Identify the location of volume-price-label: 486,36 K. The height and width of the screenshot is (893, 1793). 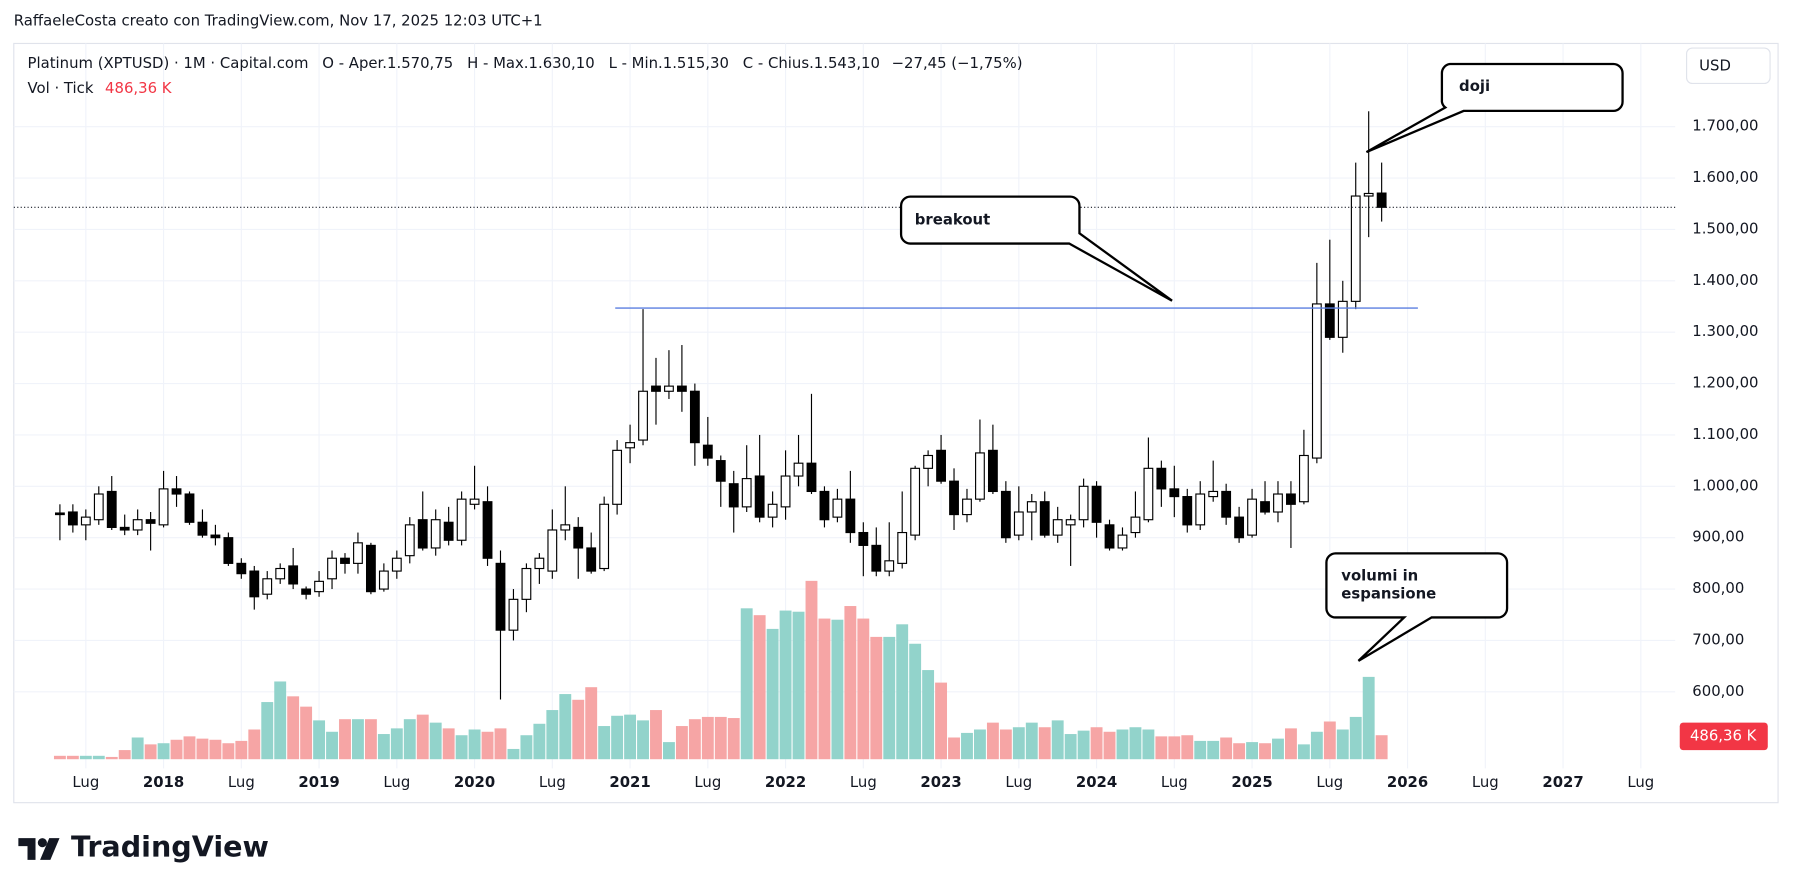
(1724, 735).